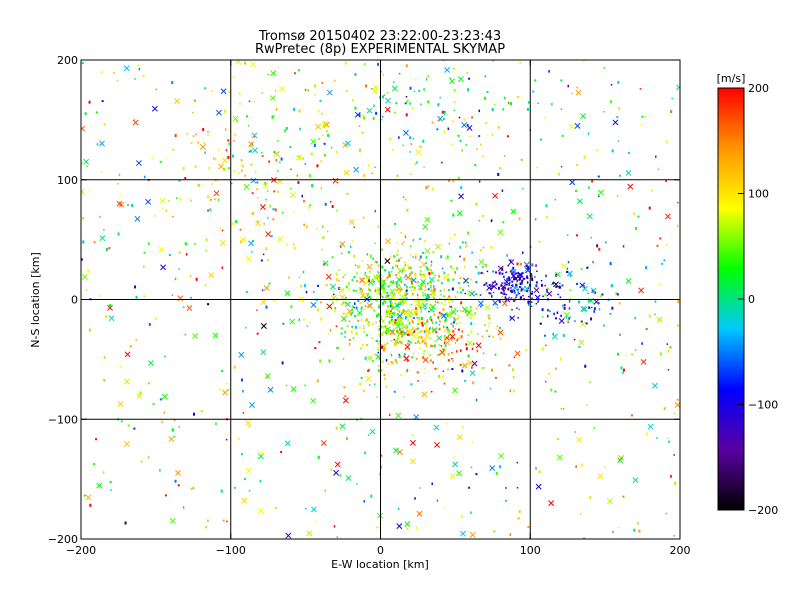 The width and height of the screenshot is (800, 604). What do you see at coordinates (380, 564) in the screenshot?
I see `x-axis-label: E-W location [km]` at bounding box center [380, 564].